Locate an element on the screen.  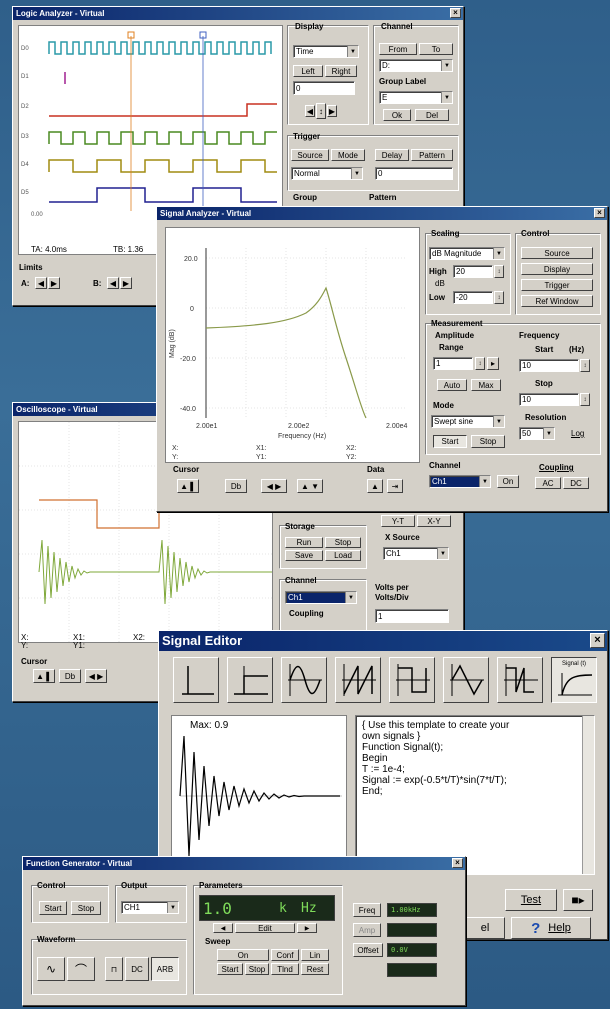
impulse-icon is located at coordinates (196, 680).